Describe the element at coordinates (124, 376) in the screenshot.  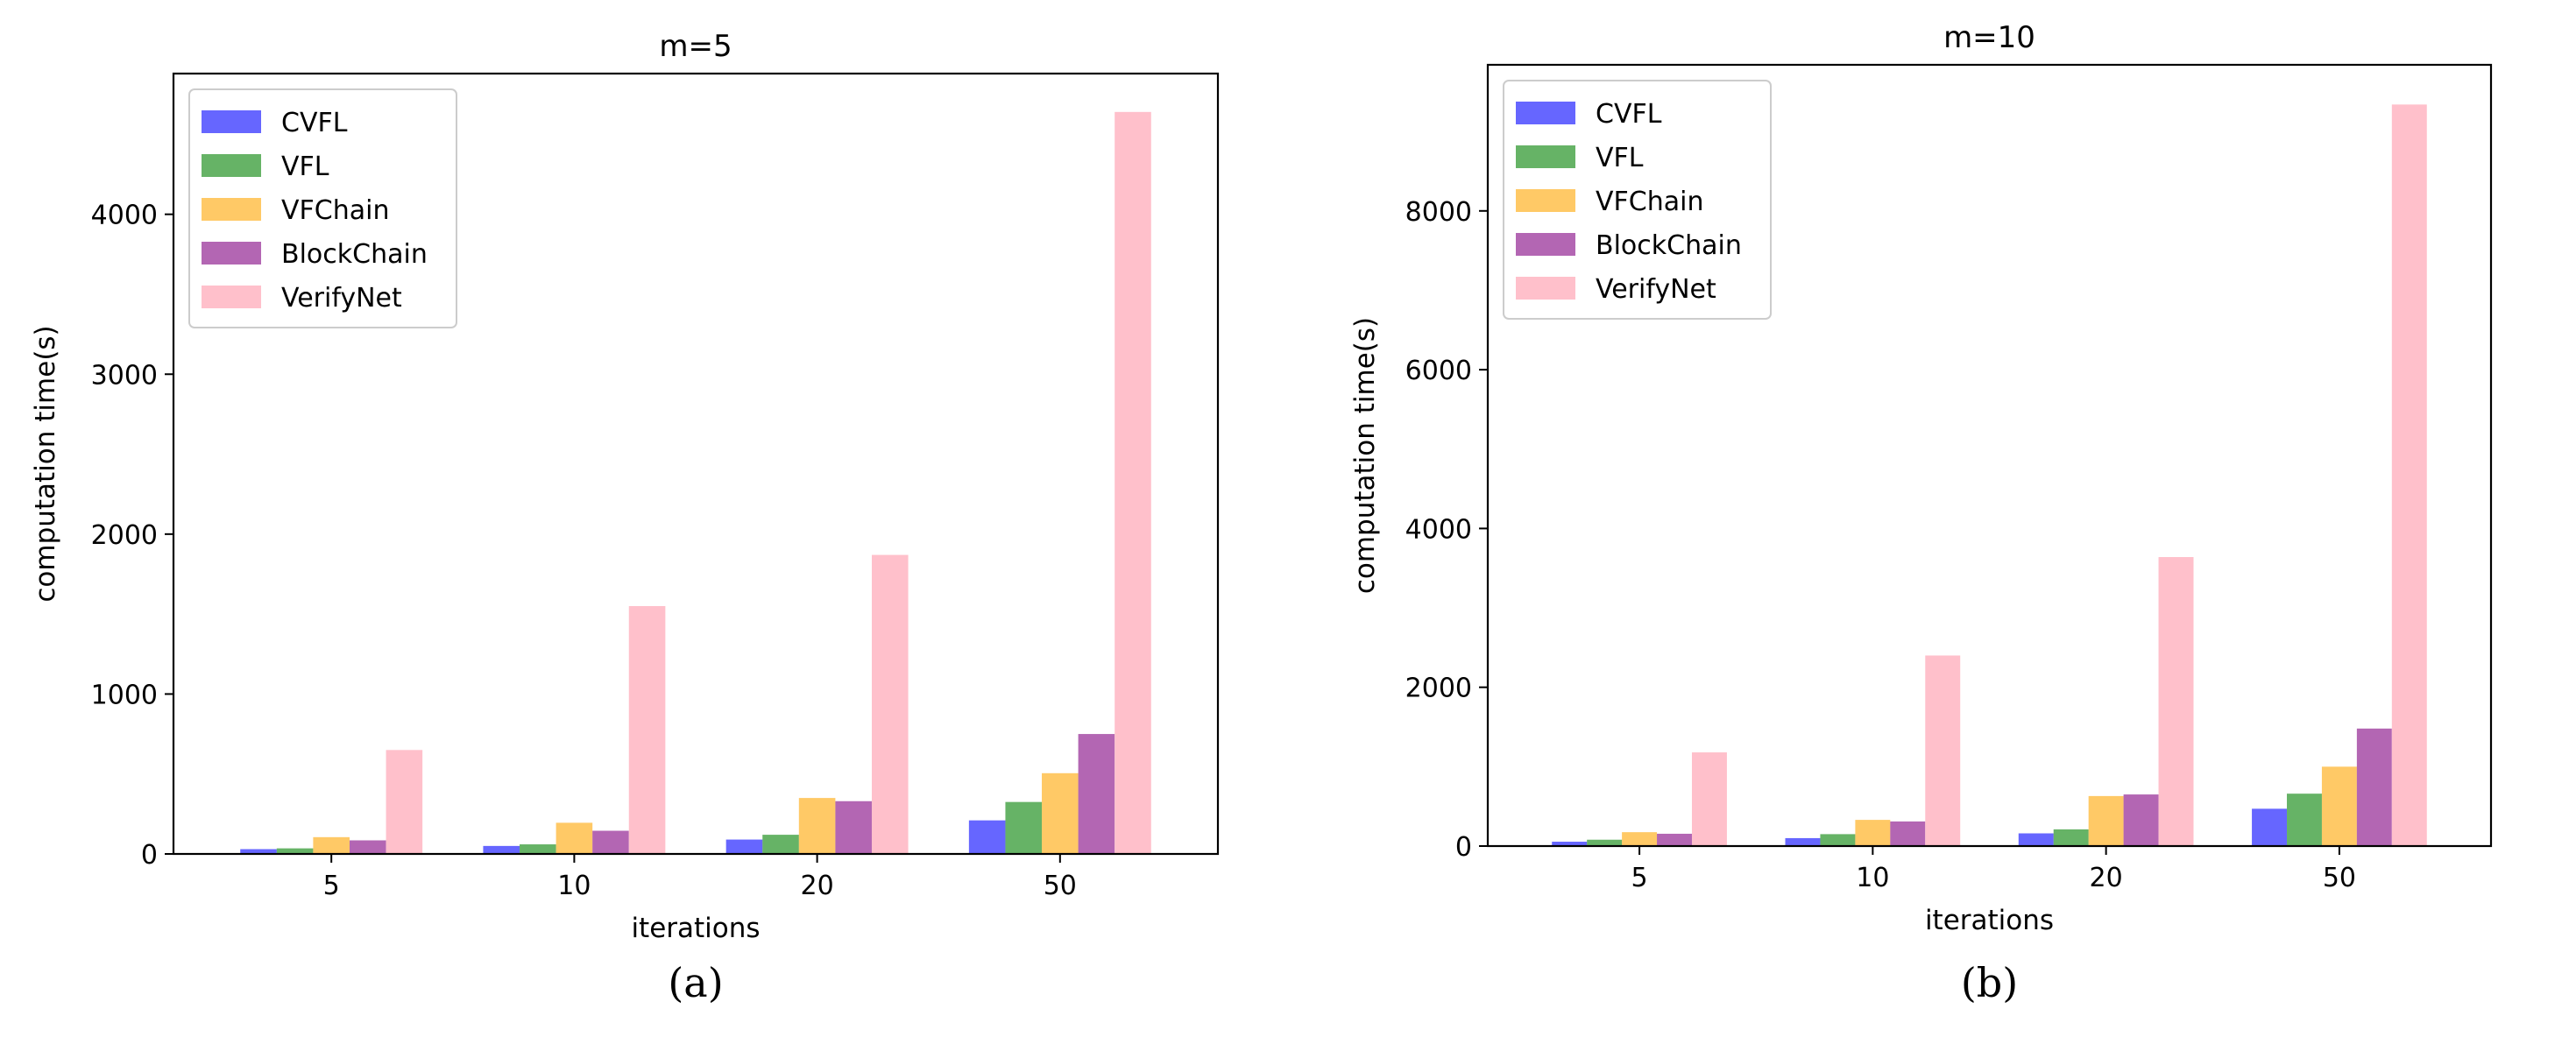
I see `y-tick-label: 3000` at that location.